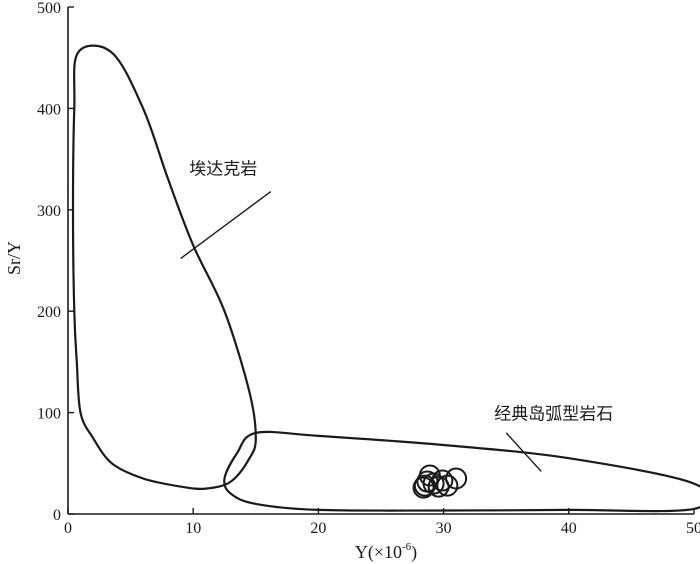  What do you see at coordinates (553, 415) in the screenshot?
I see `field-label-1: 经典岛弧型岩石` at bounding box center [553, 415].